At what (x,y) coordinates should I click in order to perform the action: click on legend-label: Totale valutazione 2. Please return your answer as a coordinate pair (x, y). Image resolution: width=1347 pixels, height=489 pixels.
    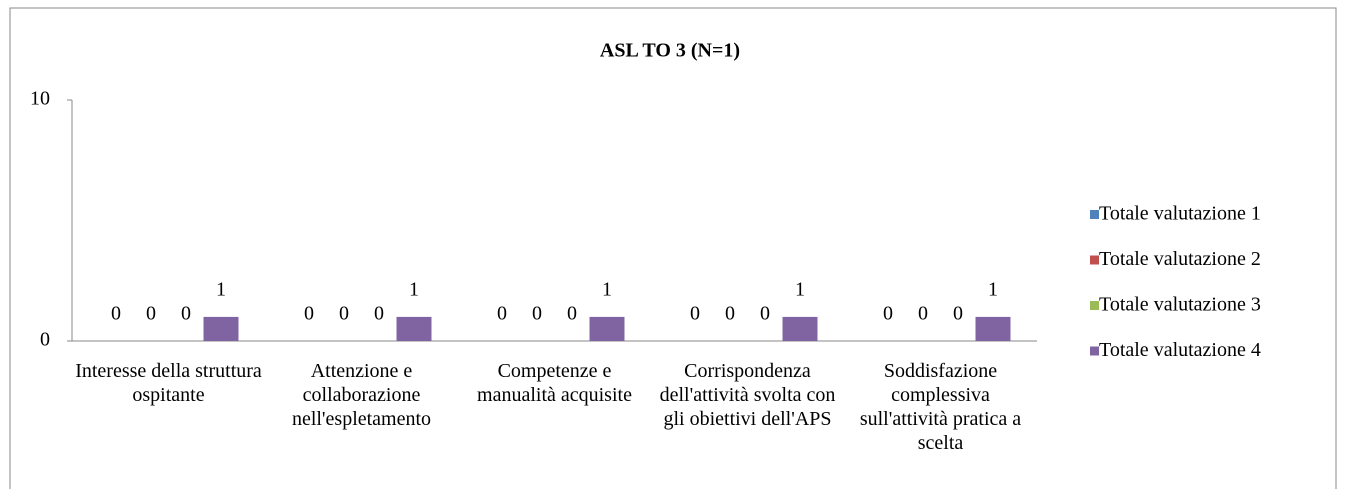
    Looking at the image, I should click on (1180, 259).